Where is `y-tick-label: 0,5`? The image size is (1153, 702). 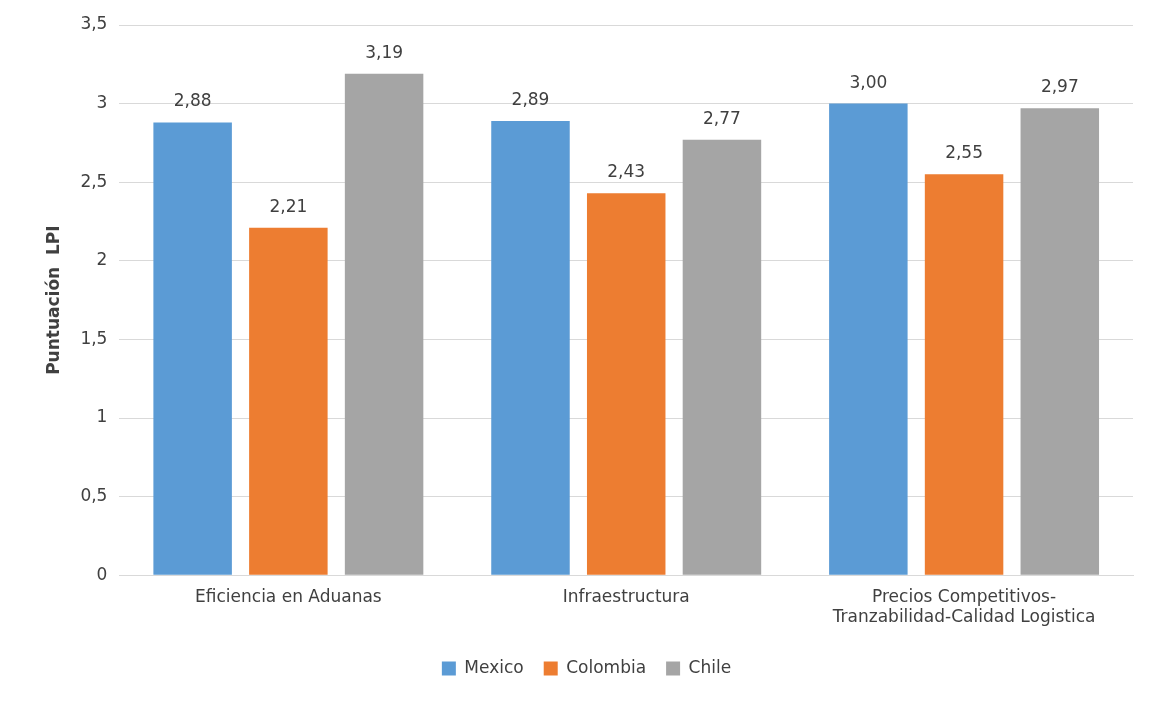 y-tick-label: 0,5 is located at coordinates (94, 495).